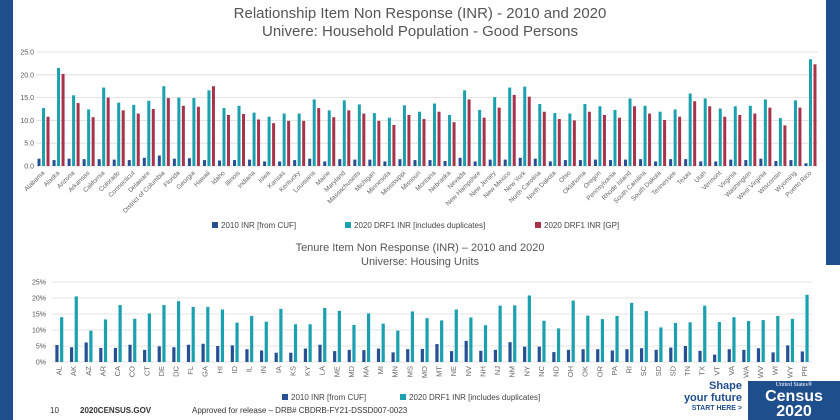 Image resolution: width=840 pixels, height=420 pixels. What do you see at coordinates (687, 371) in the screenshot?
I see `chart2-x-tick-label: TN` at bounding box center [687, 371].